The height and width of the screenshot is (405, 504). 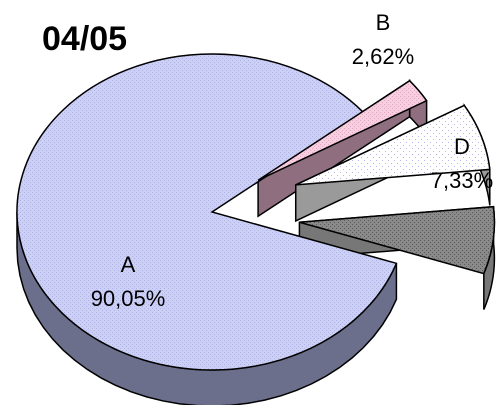 I want to click on slice-d, so click(x=393, y=145).